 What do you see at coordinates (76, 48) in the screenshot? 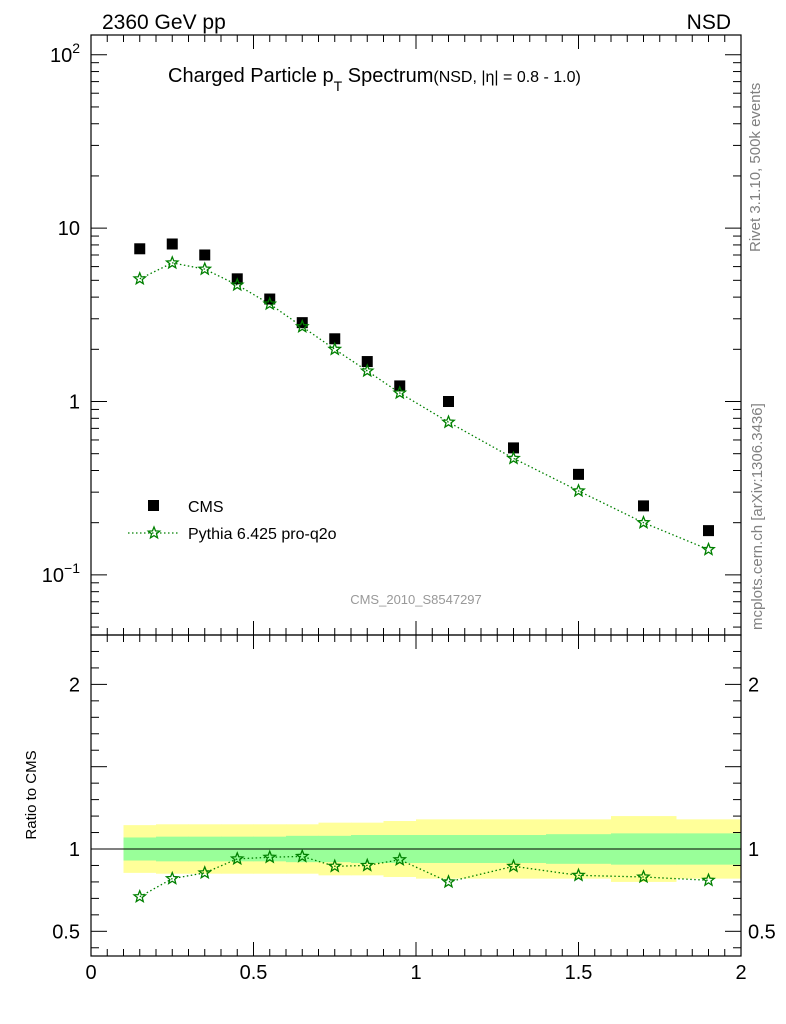
I see `ytick-exponent: 2` at bounding box center [76, 48].